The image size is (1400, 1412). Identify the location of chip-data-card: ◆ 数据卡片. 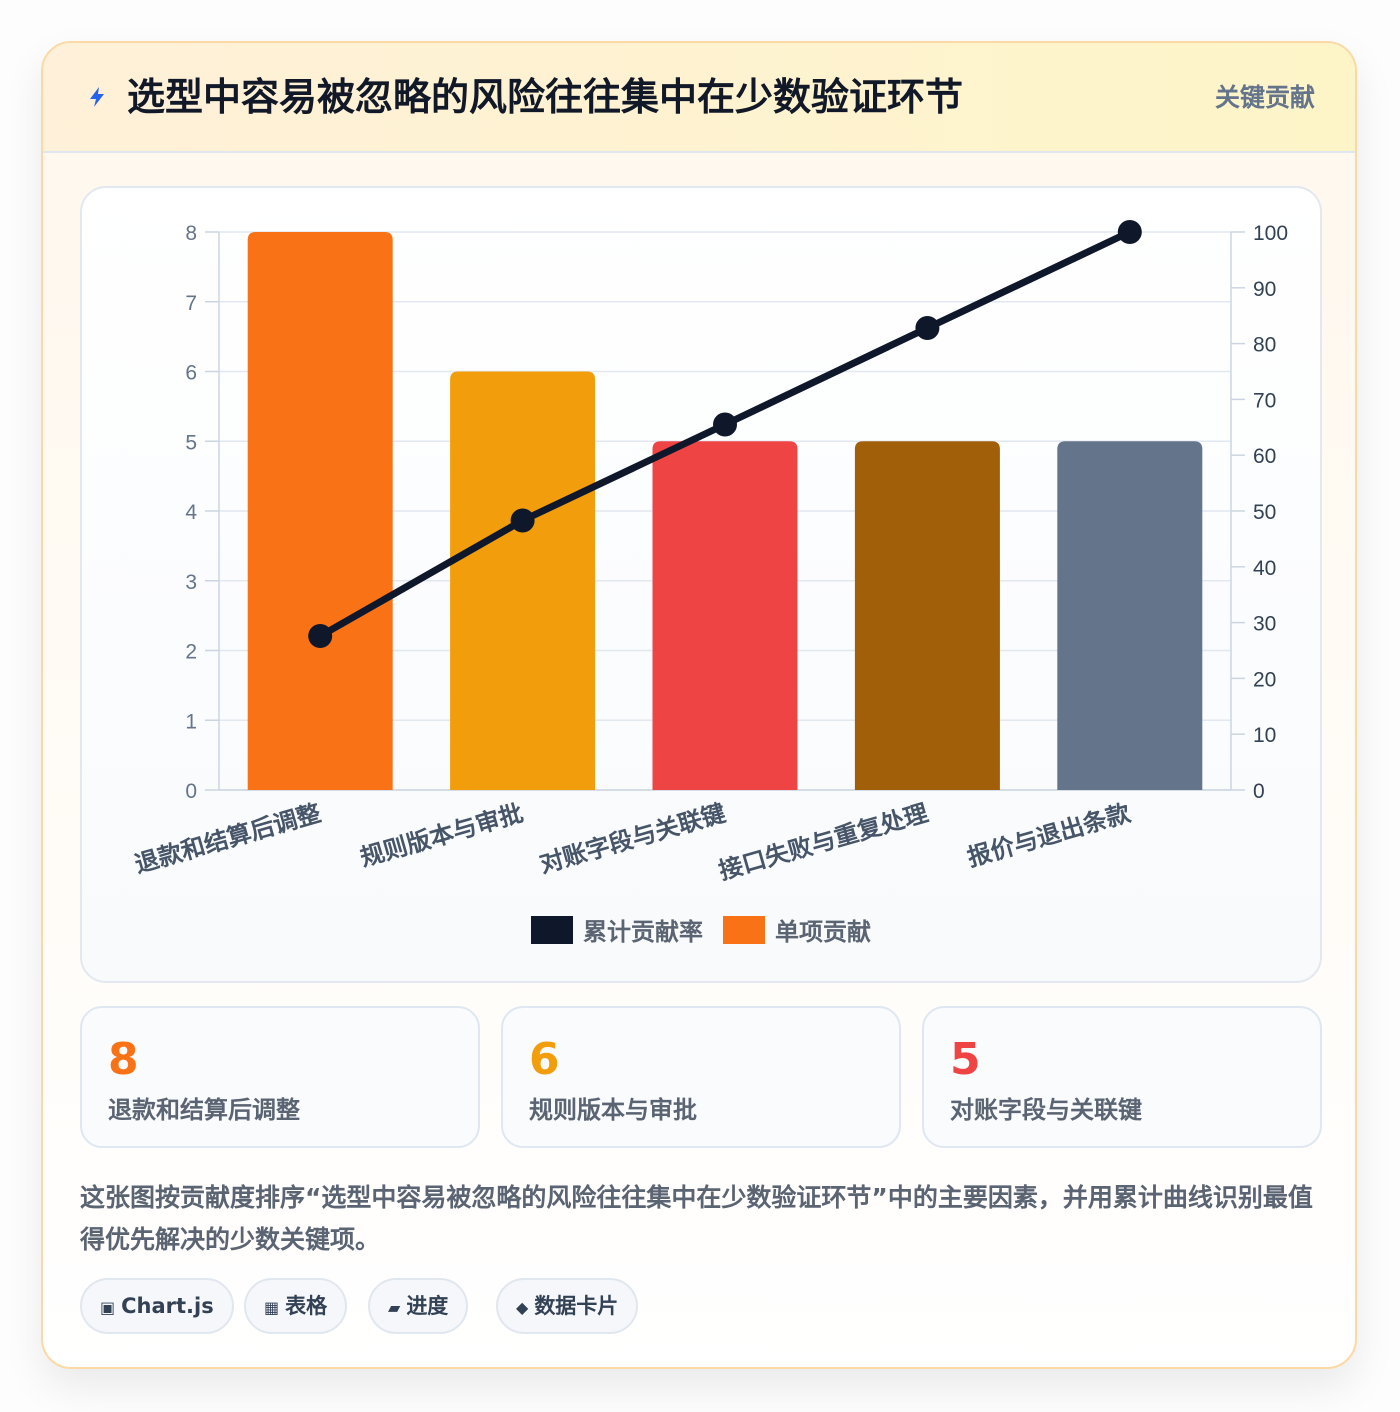
(567, 1306).